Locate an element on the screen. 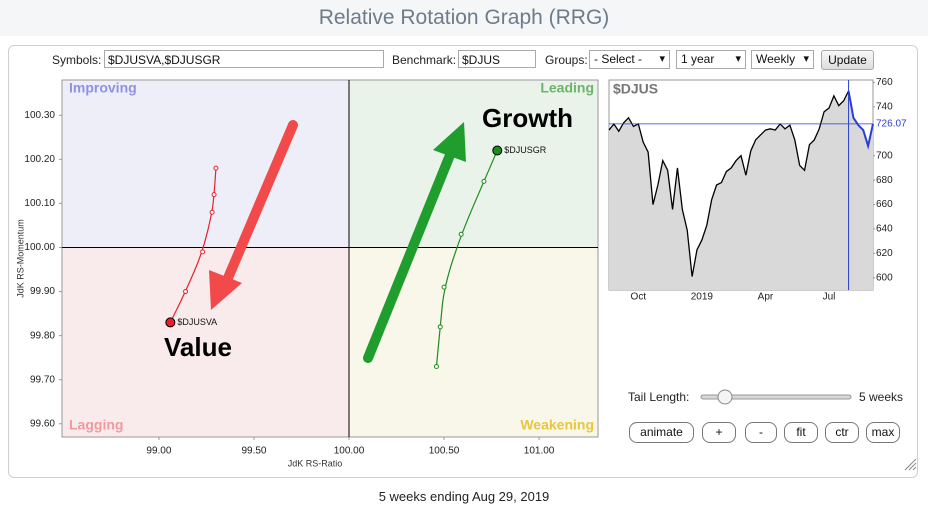 The height and width of the screenshot is (509, 928). annotation: Growth is located at coordinates (527, 118).